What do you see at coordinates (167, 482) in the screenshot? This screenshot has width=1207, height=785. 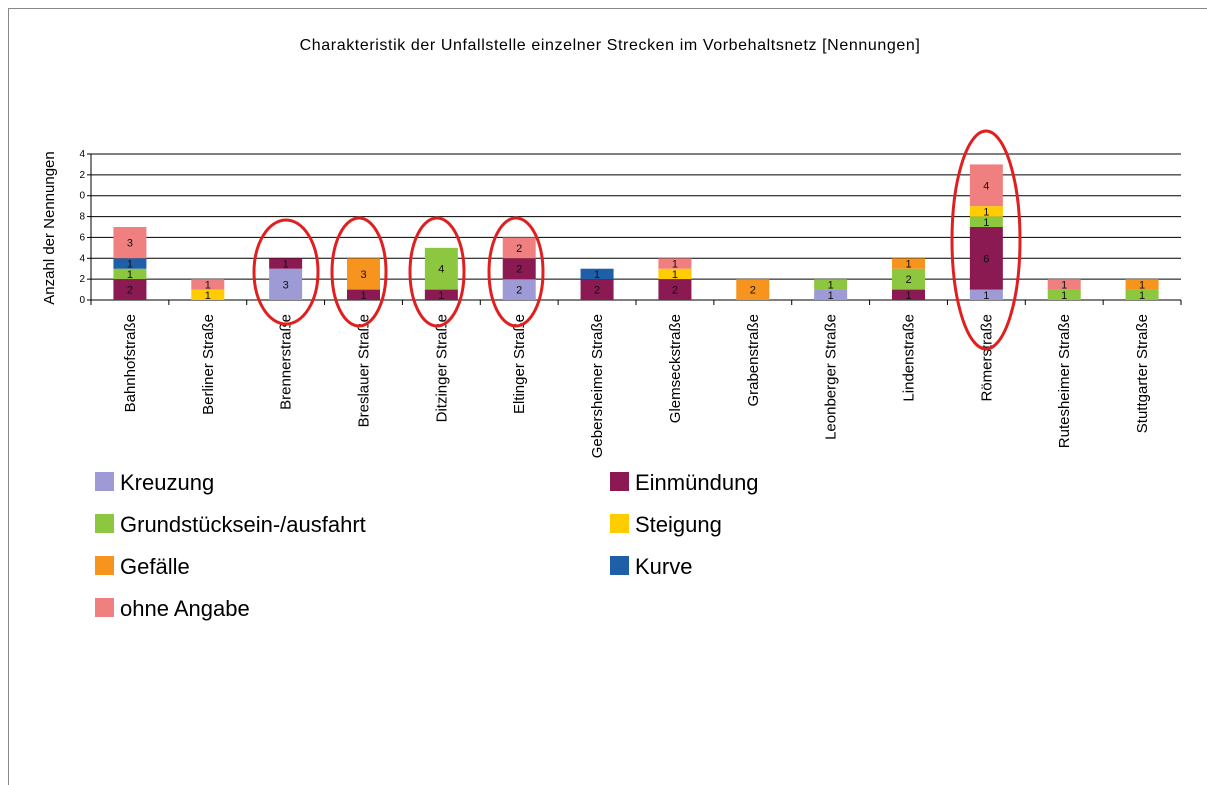 I see `legend-label: Kreuzung` at bounding box center [167, 482].